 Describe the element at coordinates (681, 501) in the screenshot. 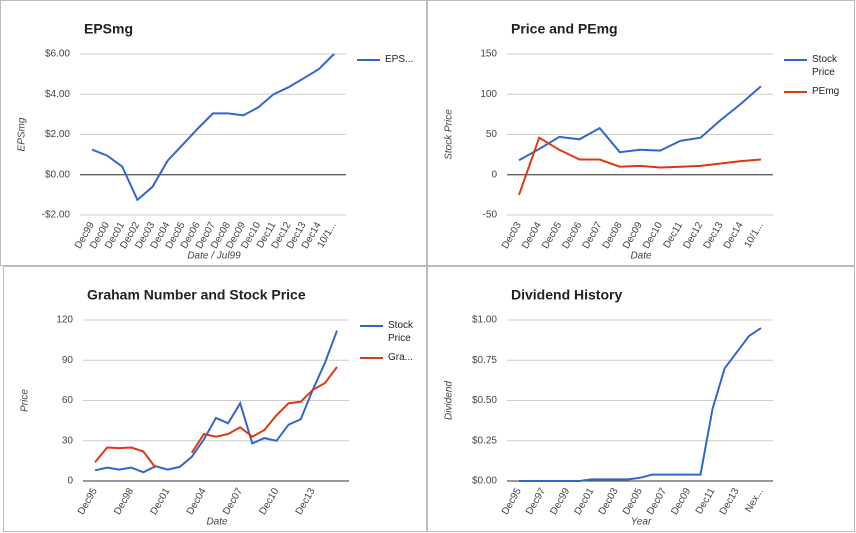

I see `x-tick-label: Dec09` at that location.